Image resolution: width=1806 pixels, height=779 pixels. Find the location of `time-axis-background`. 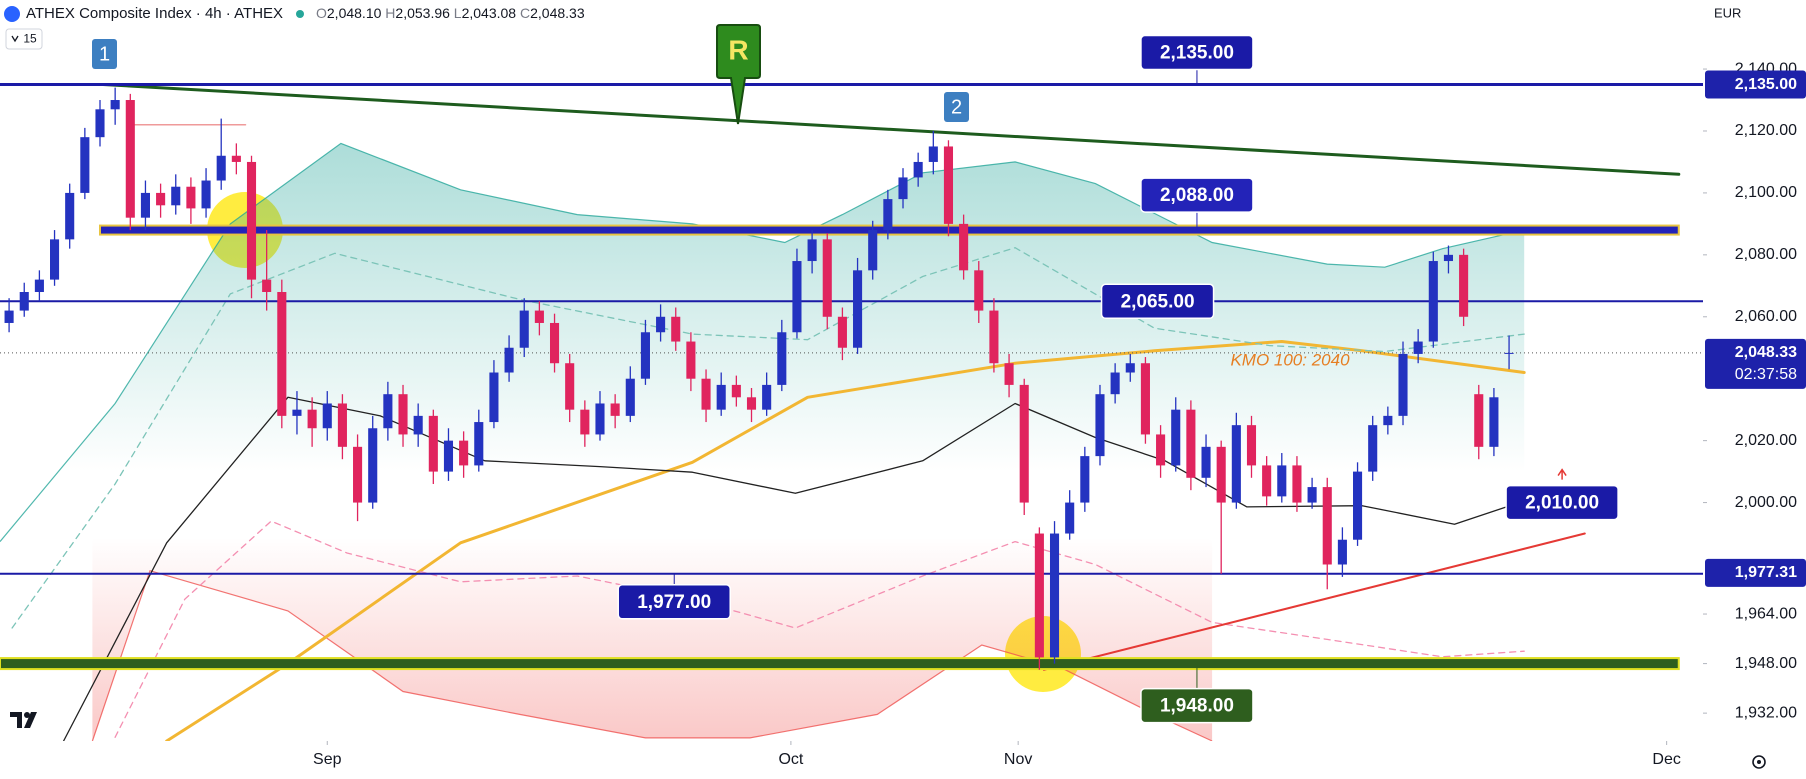

time-axis-background is located at coordinates (851, 760).